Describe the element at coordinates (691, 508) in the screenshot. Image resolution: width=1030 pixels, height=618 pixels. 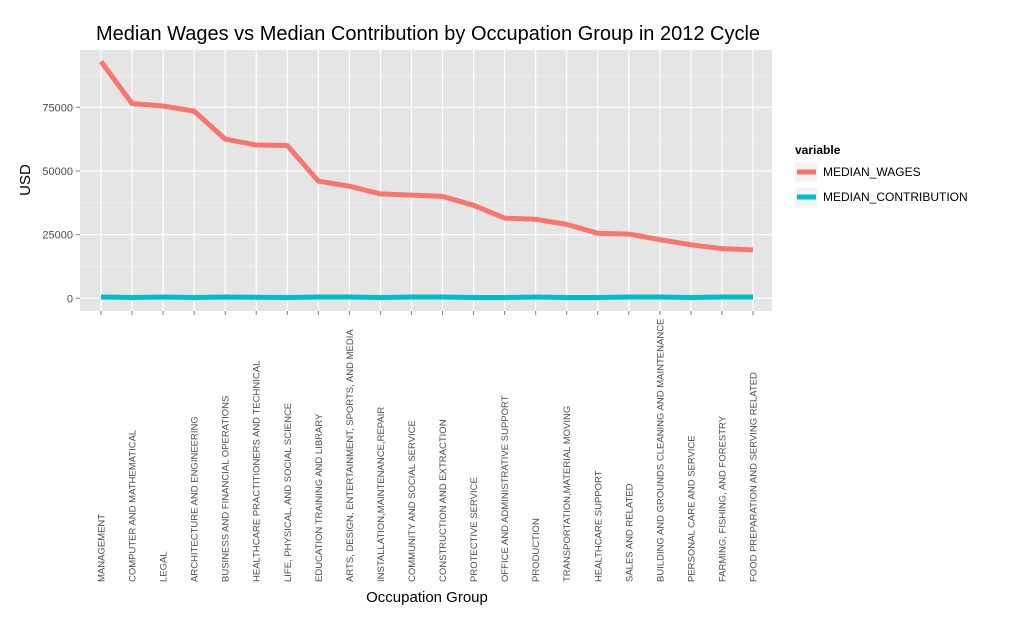
I see `x-tick-label: PERSONAL CARE AND SERVICE` at that location.